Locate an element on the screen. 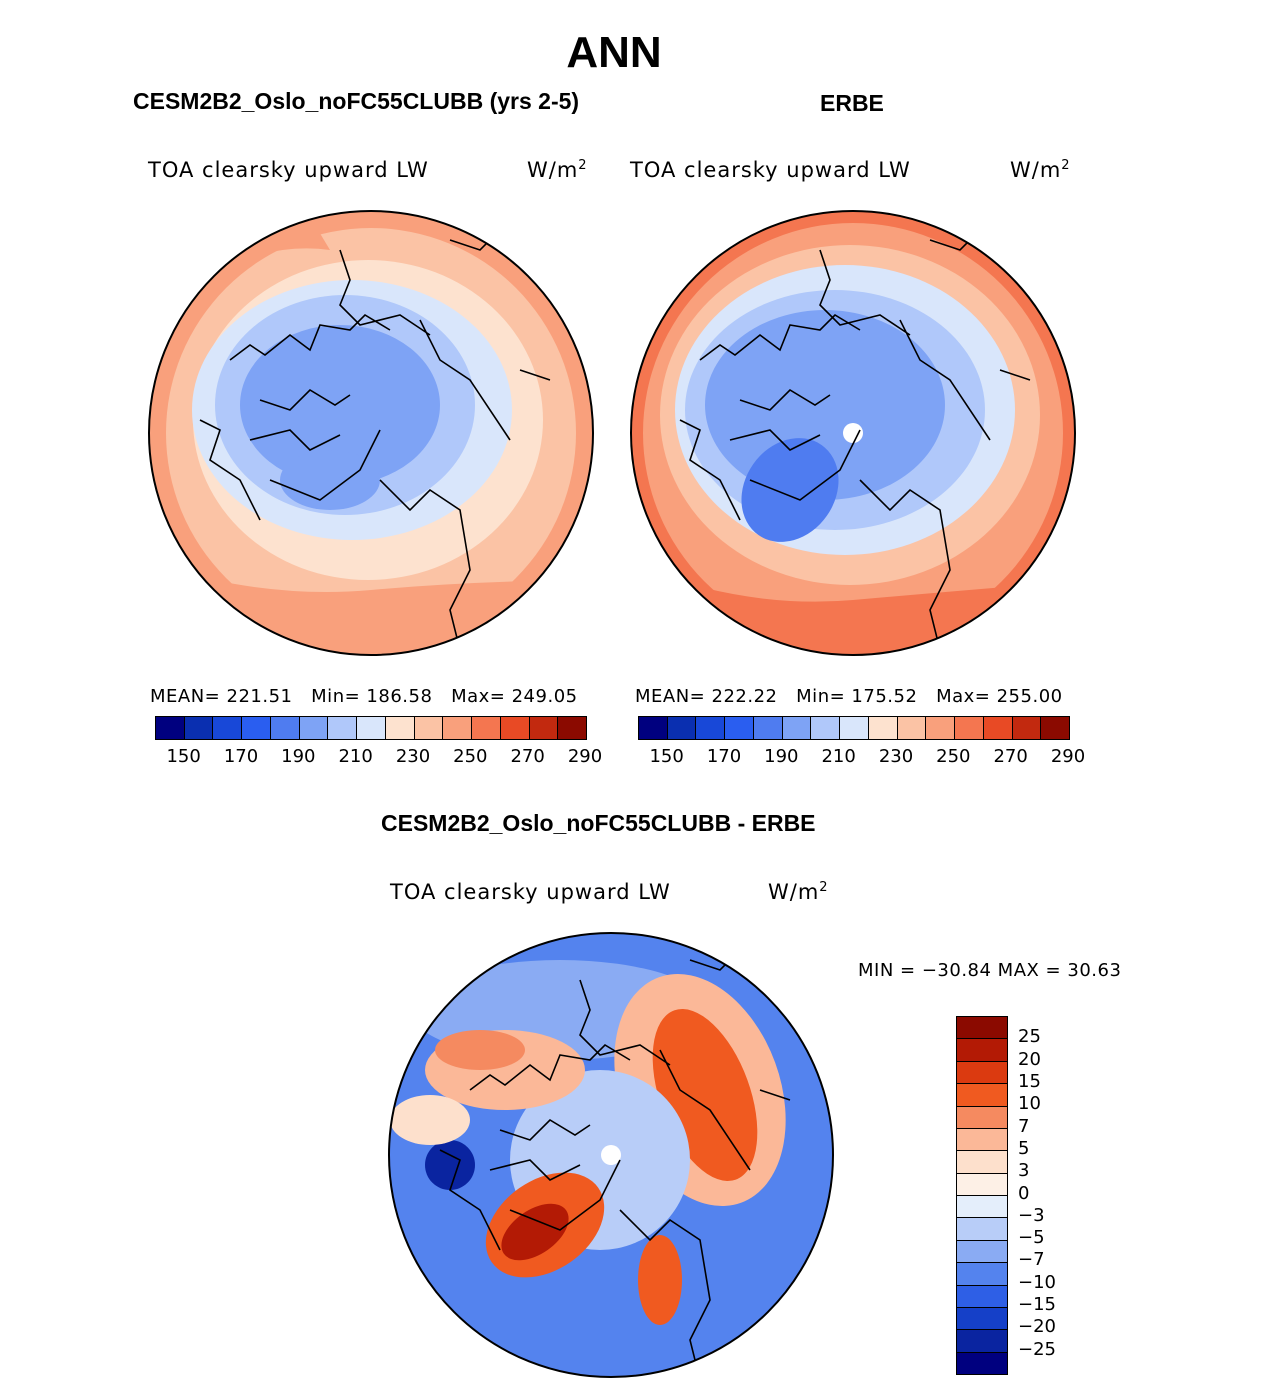 The height and width of the screenshot is (1383, 1285). colorbar-tick-label: −20 is located at coordinates (1037, 1327).